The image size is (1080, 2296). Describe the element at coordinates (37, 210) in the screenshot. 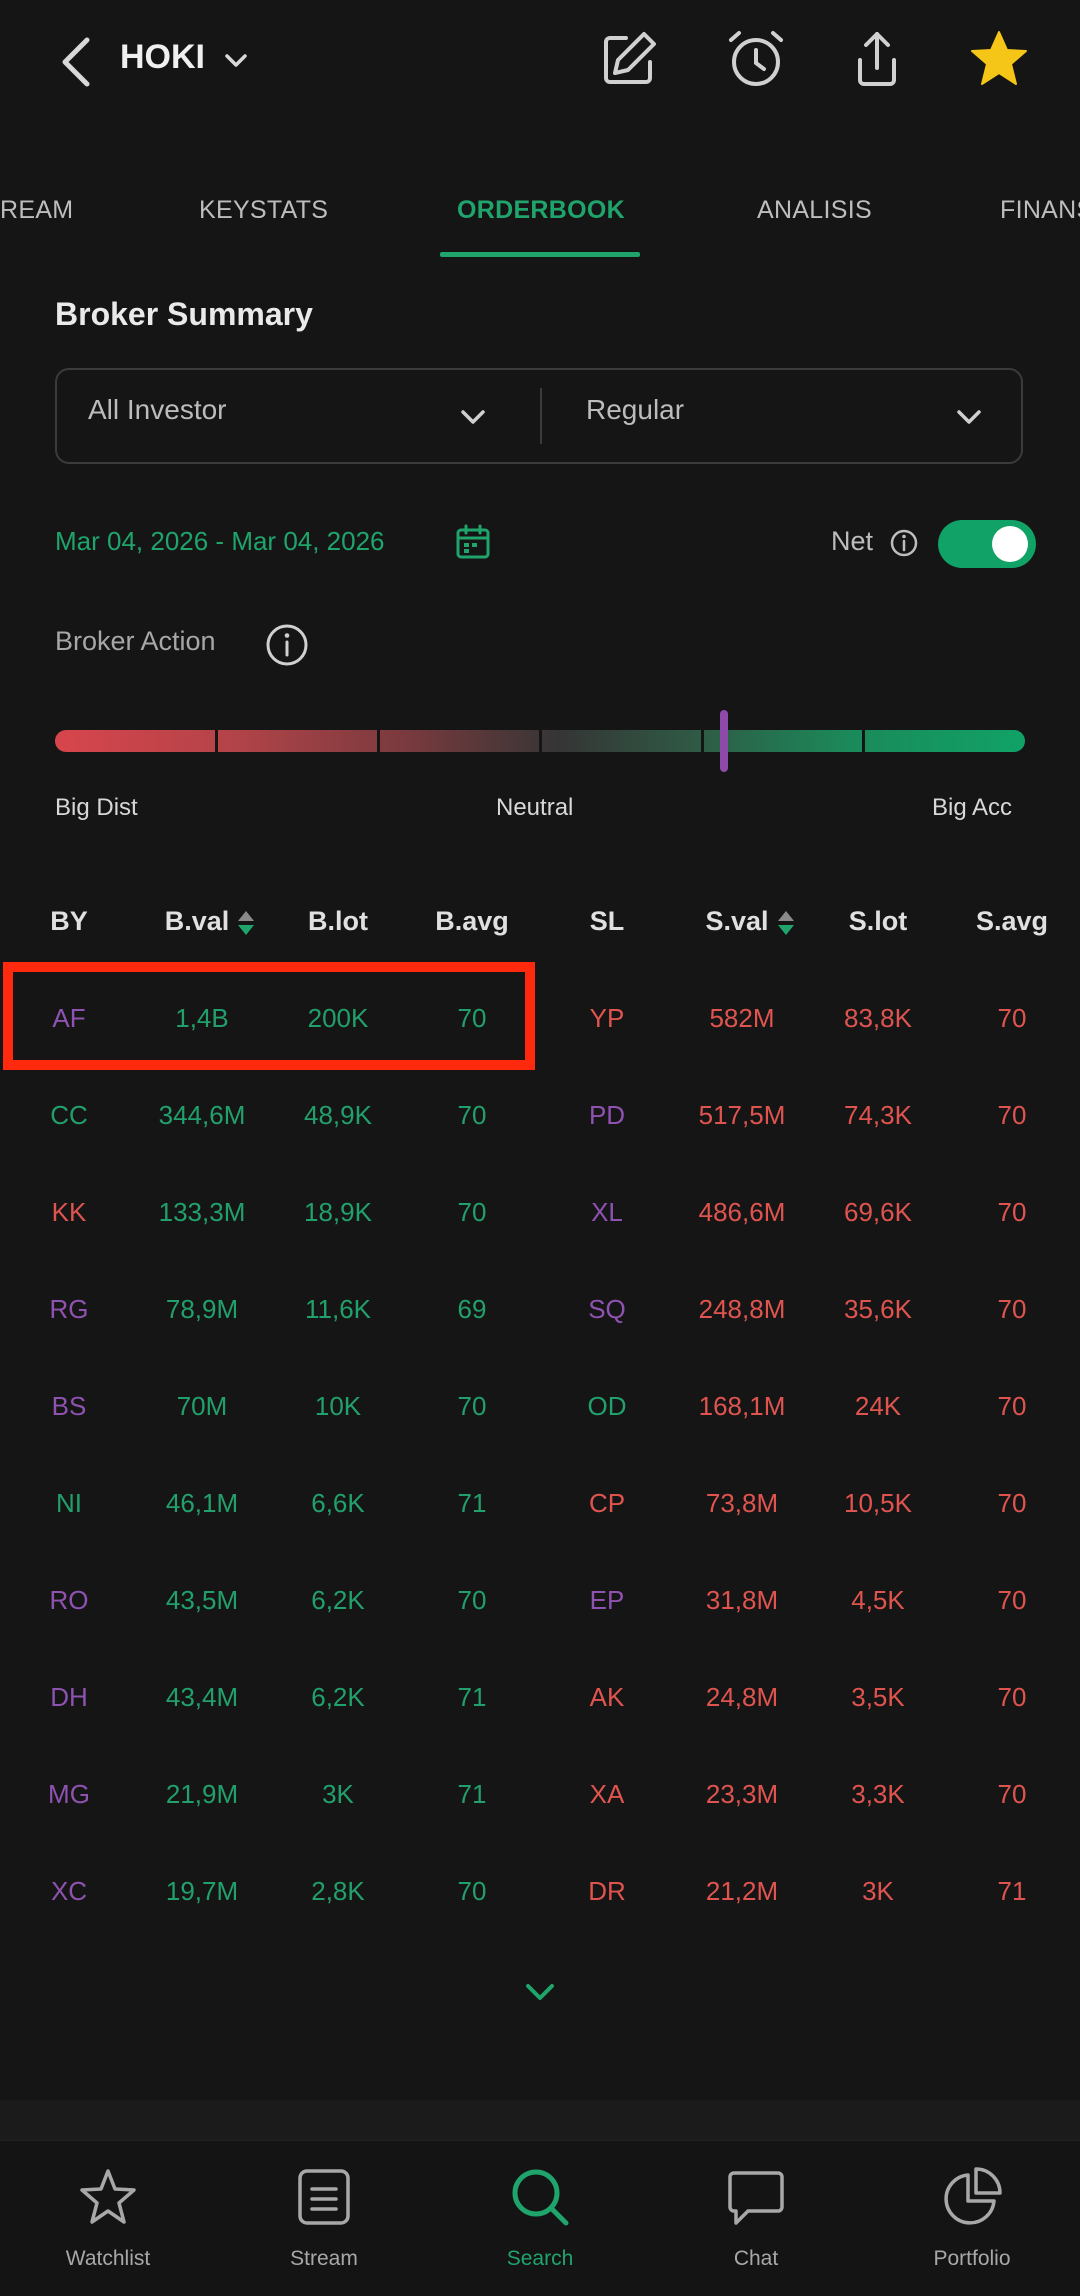

I see `tab-stream: REAM` at that location.